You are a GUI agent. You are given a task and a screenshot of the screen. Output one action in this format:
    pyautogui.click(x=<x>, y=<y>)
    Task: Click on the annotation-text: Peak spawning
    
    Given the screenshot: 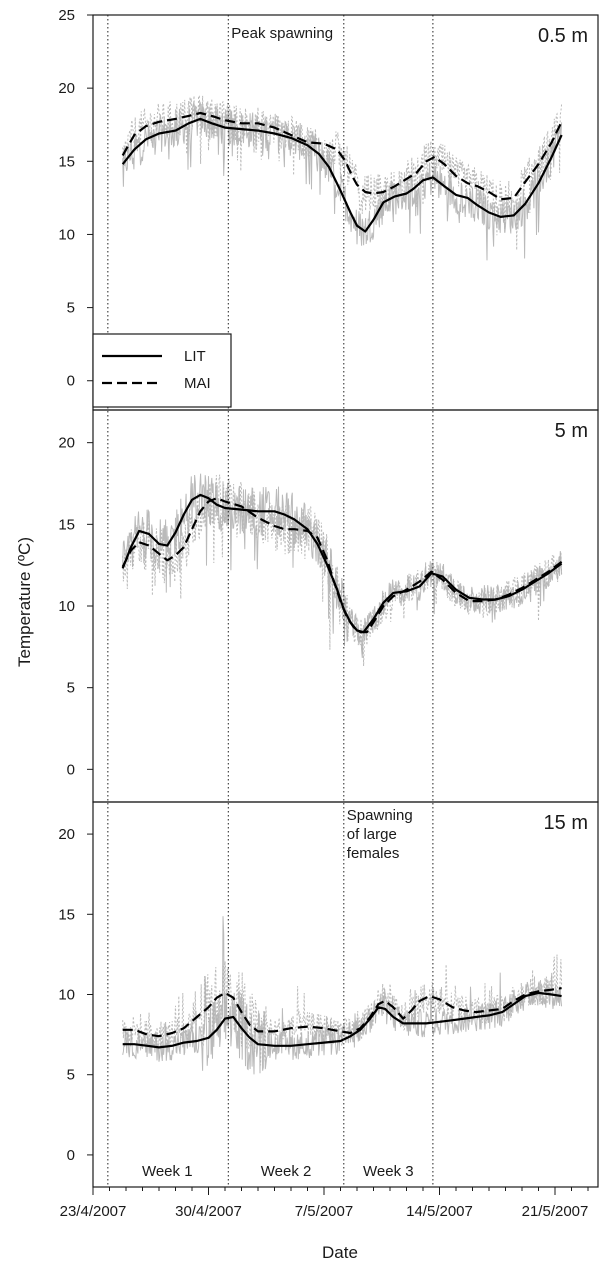 What is the action you would take?
    pyautogui.click(x=282, y=33)
    